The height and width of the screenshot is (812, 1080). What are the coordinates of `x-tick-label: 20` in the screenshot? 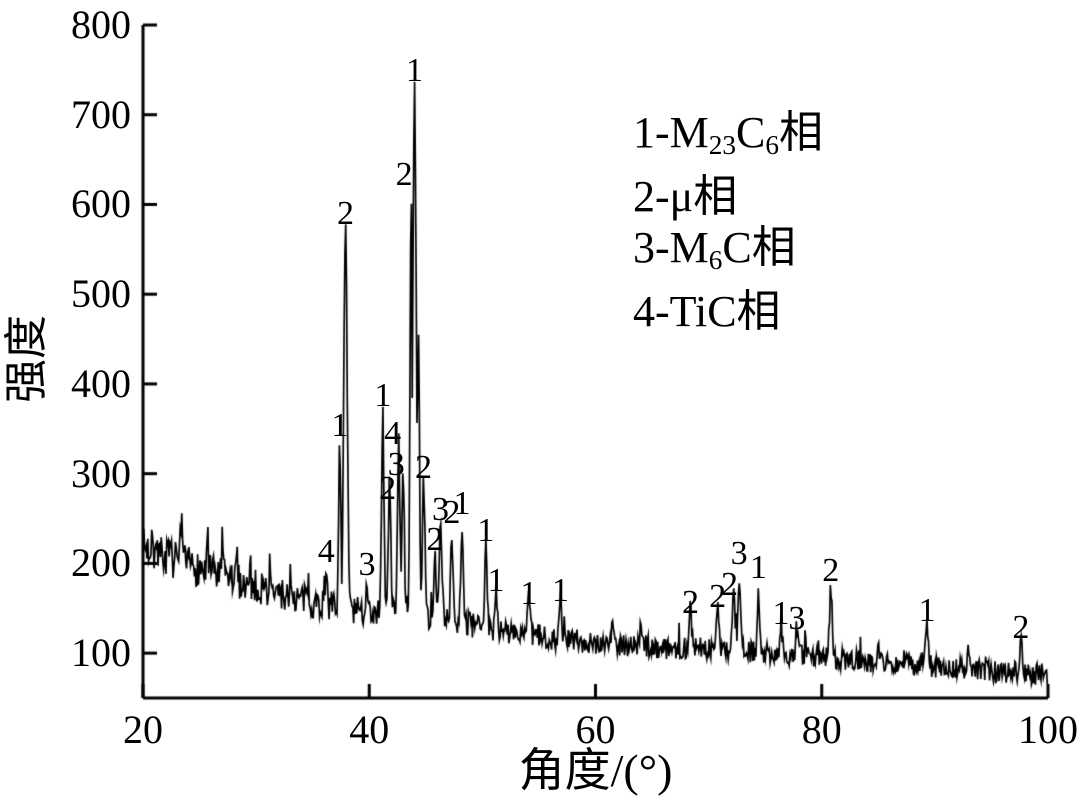 It's located at (143, 729).